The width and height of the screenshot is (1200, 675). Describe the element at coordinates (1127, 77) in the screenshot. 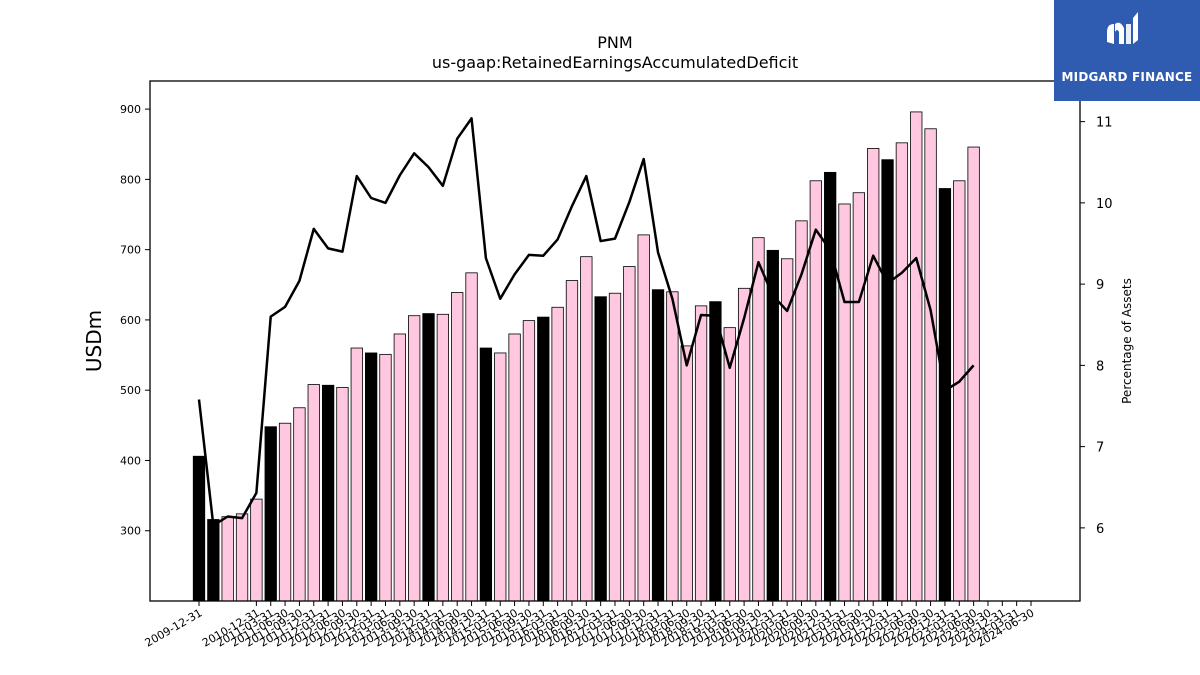

I see `brand-name: MIDGARD FINANCE` at that location.